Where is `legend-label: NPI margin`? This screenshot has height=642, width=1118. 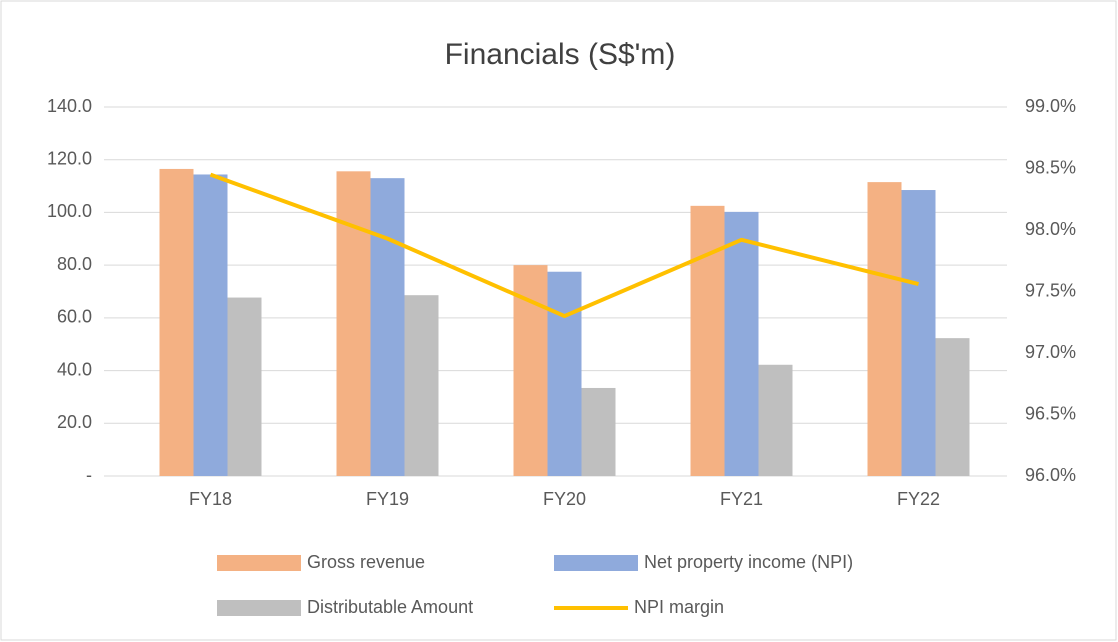 legend-label: NPI margin is located at coordinates (679, 607).